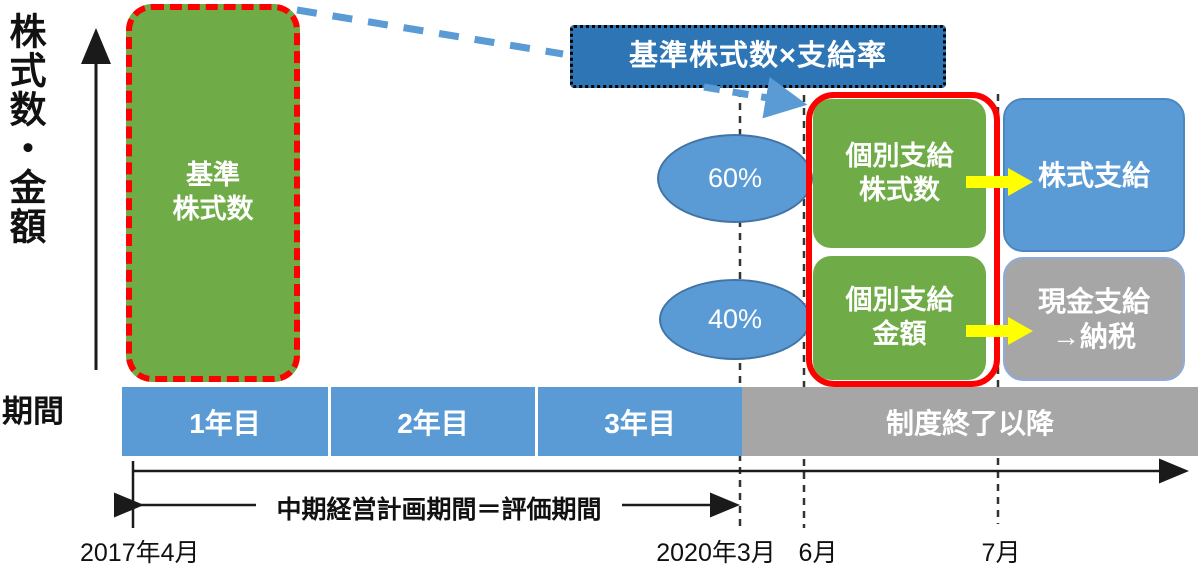 The image size is (1202, 568). Describe the element at coordinates (33, 411) in the screenshot. I see `period-row-label: 期間` at that location.